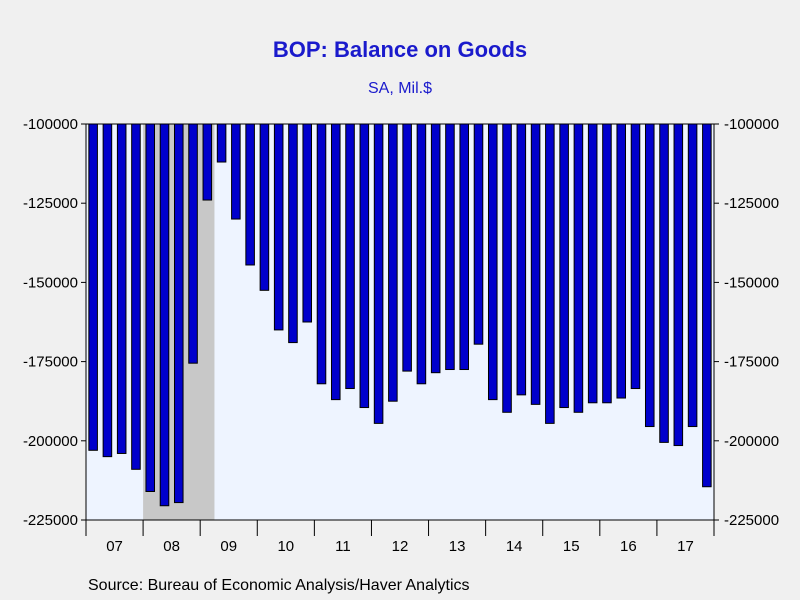 The image size is (800, 600). I want to click on x-tick-label: 13, so click(457, 546).